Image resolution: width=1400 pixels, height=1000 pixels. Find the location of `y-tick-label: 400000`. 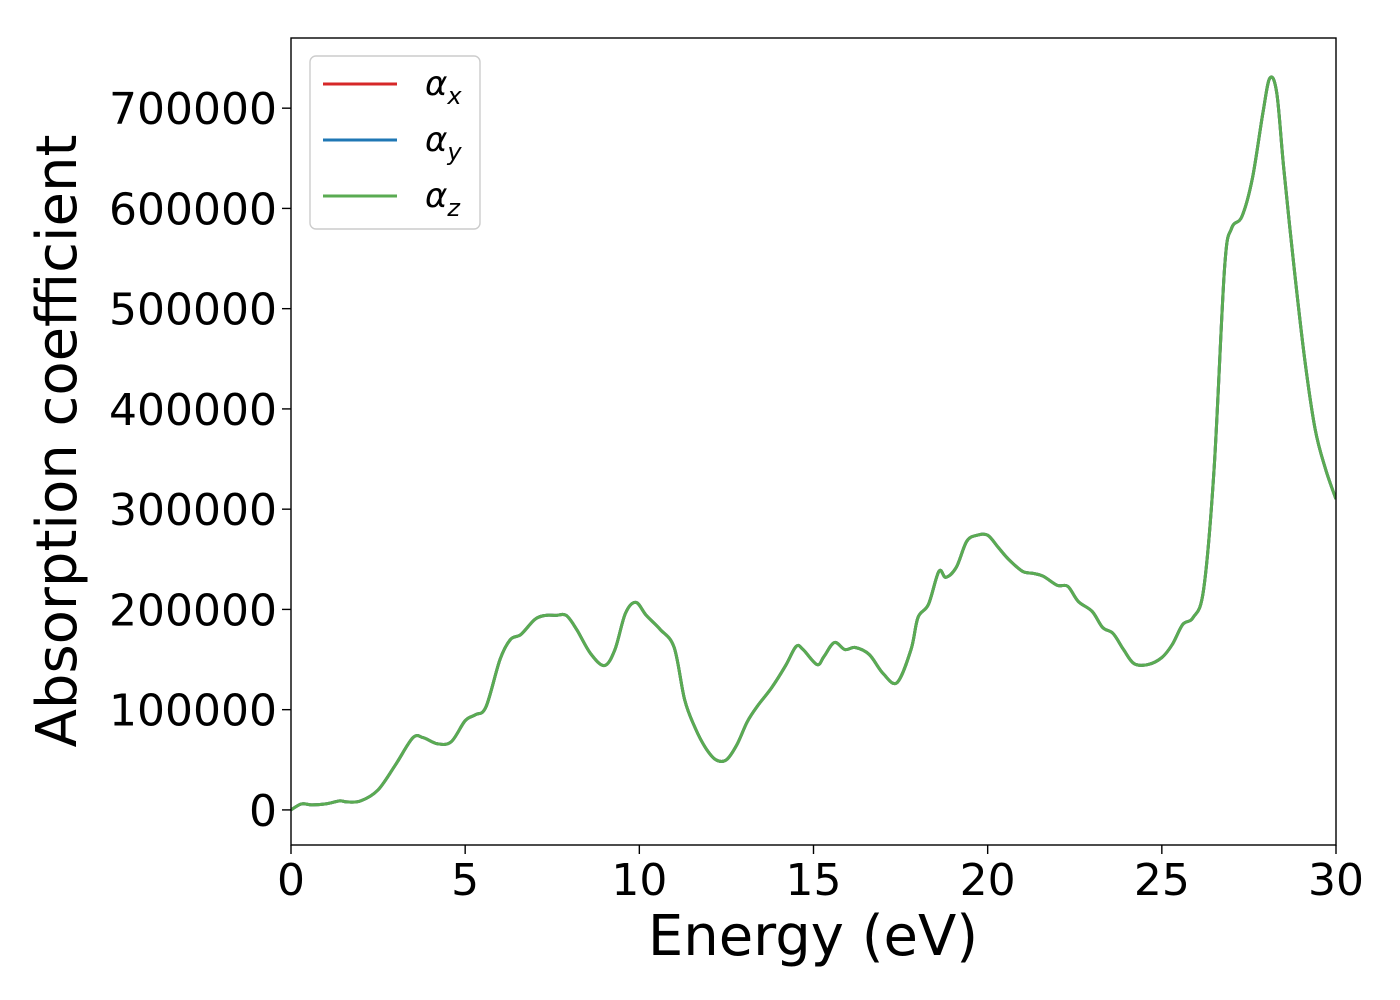

y-tick-label: 400000 is located at coordinates (193, 410).